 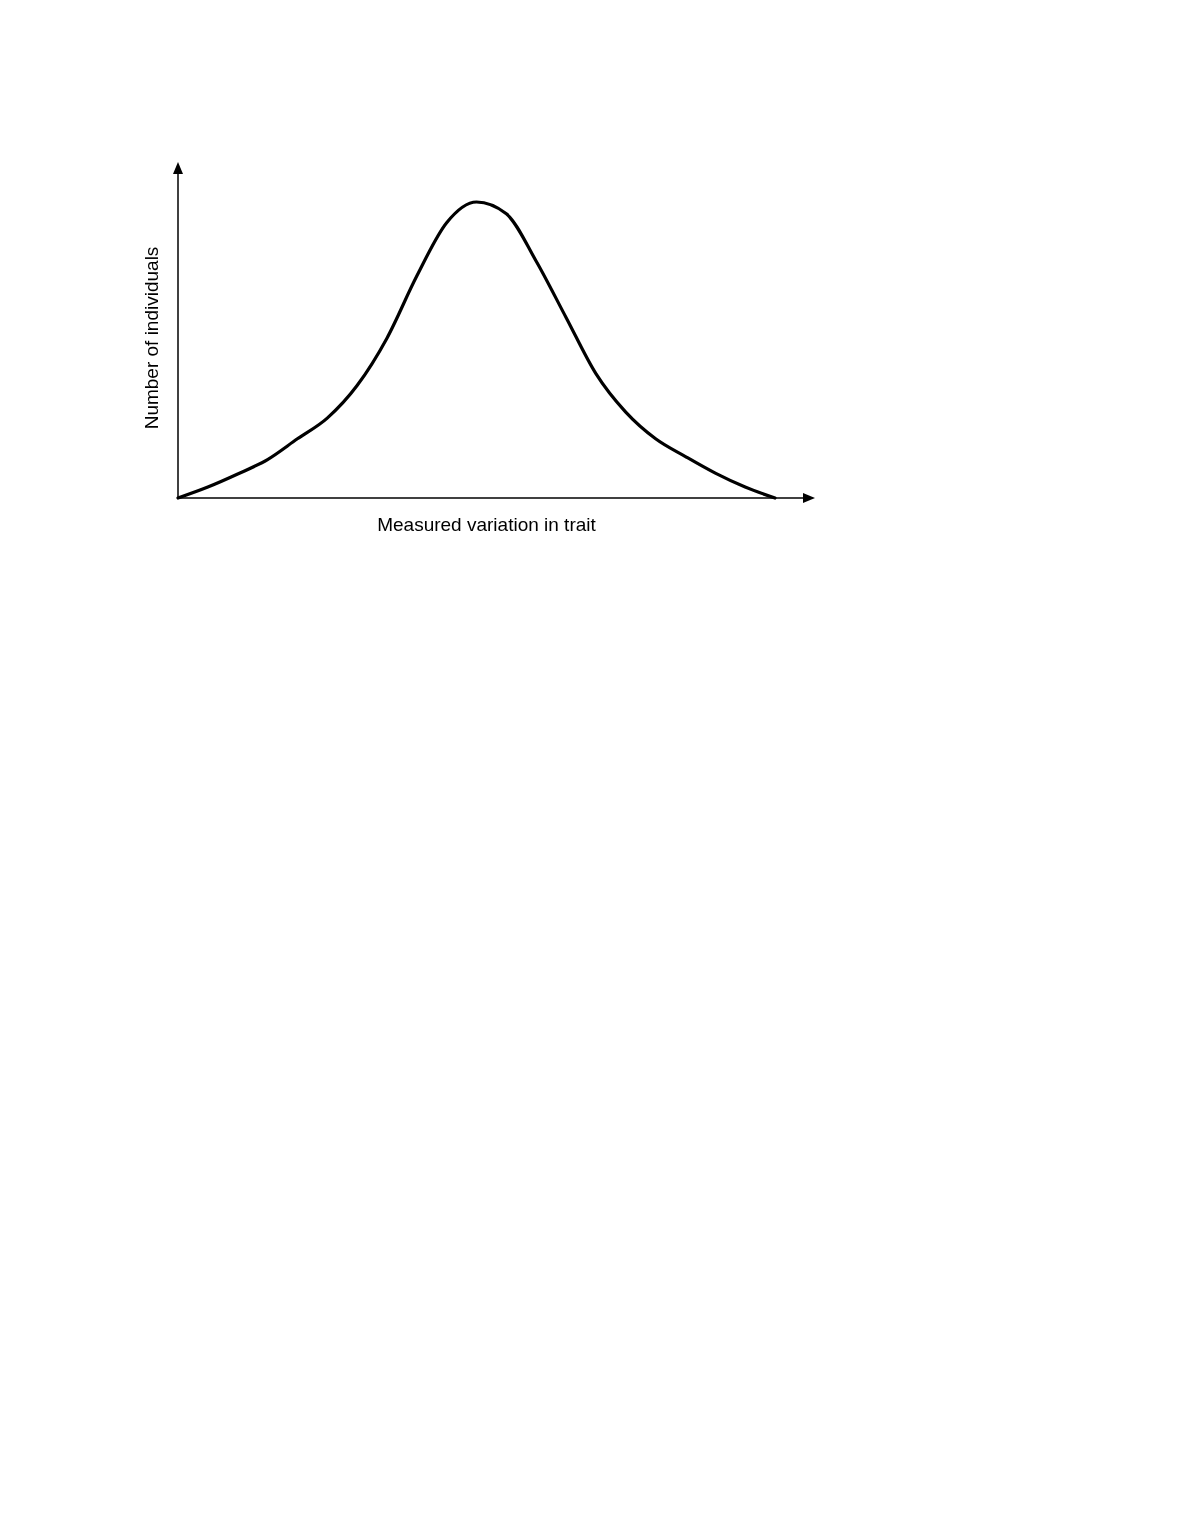 What do you see at coordinates (487, 524) in the screenshot?
I see `x-axis-title: Measured variation in trait` at bounding box center [487, 524].